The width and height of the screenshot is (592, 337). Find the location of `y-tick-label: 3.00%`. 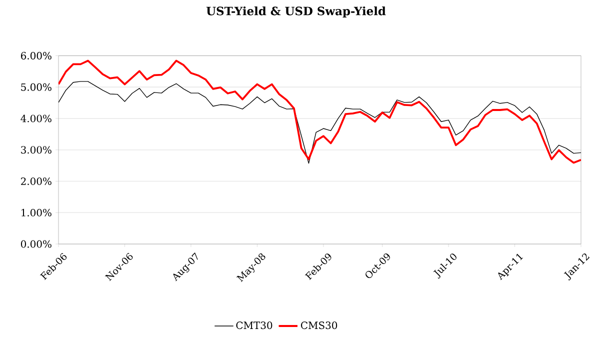

y-tick-label: 3.00% is located at coordinates (36, 150).